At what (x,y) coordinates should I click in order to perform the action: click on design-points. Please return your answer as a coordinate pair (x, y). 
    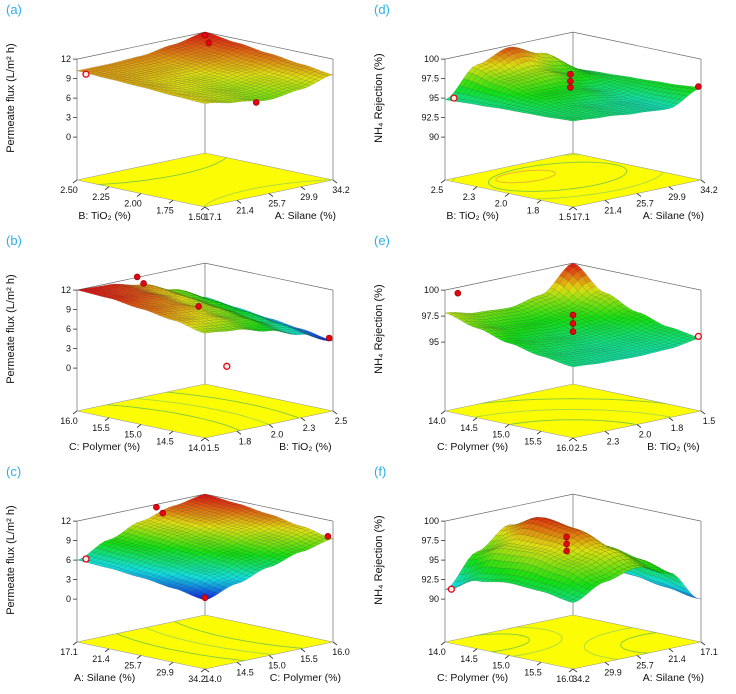
    Looking at the image, I should click on (508, 563).